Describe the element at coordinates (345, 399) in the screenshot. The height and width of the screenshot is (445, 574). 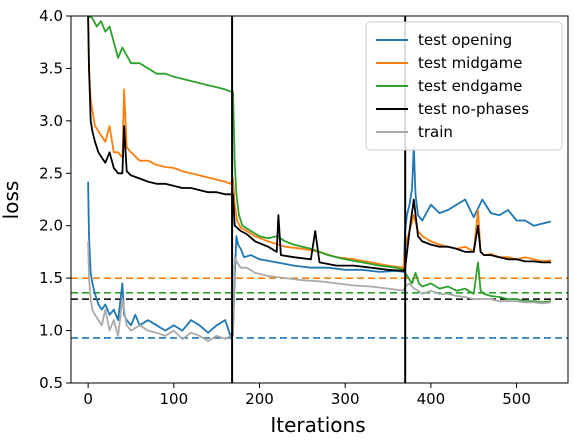
I see `x-tick-label: 300` at that location.